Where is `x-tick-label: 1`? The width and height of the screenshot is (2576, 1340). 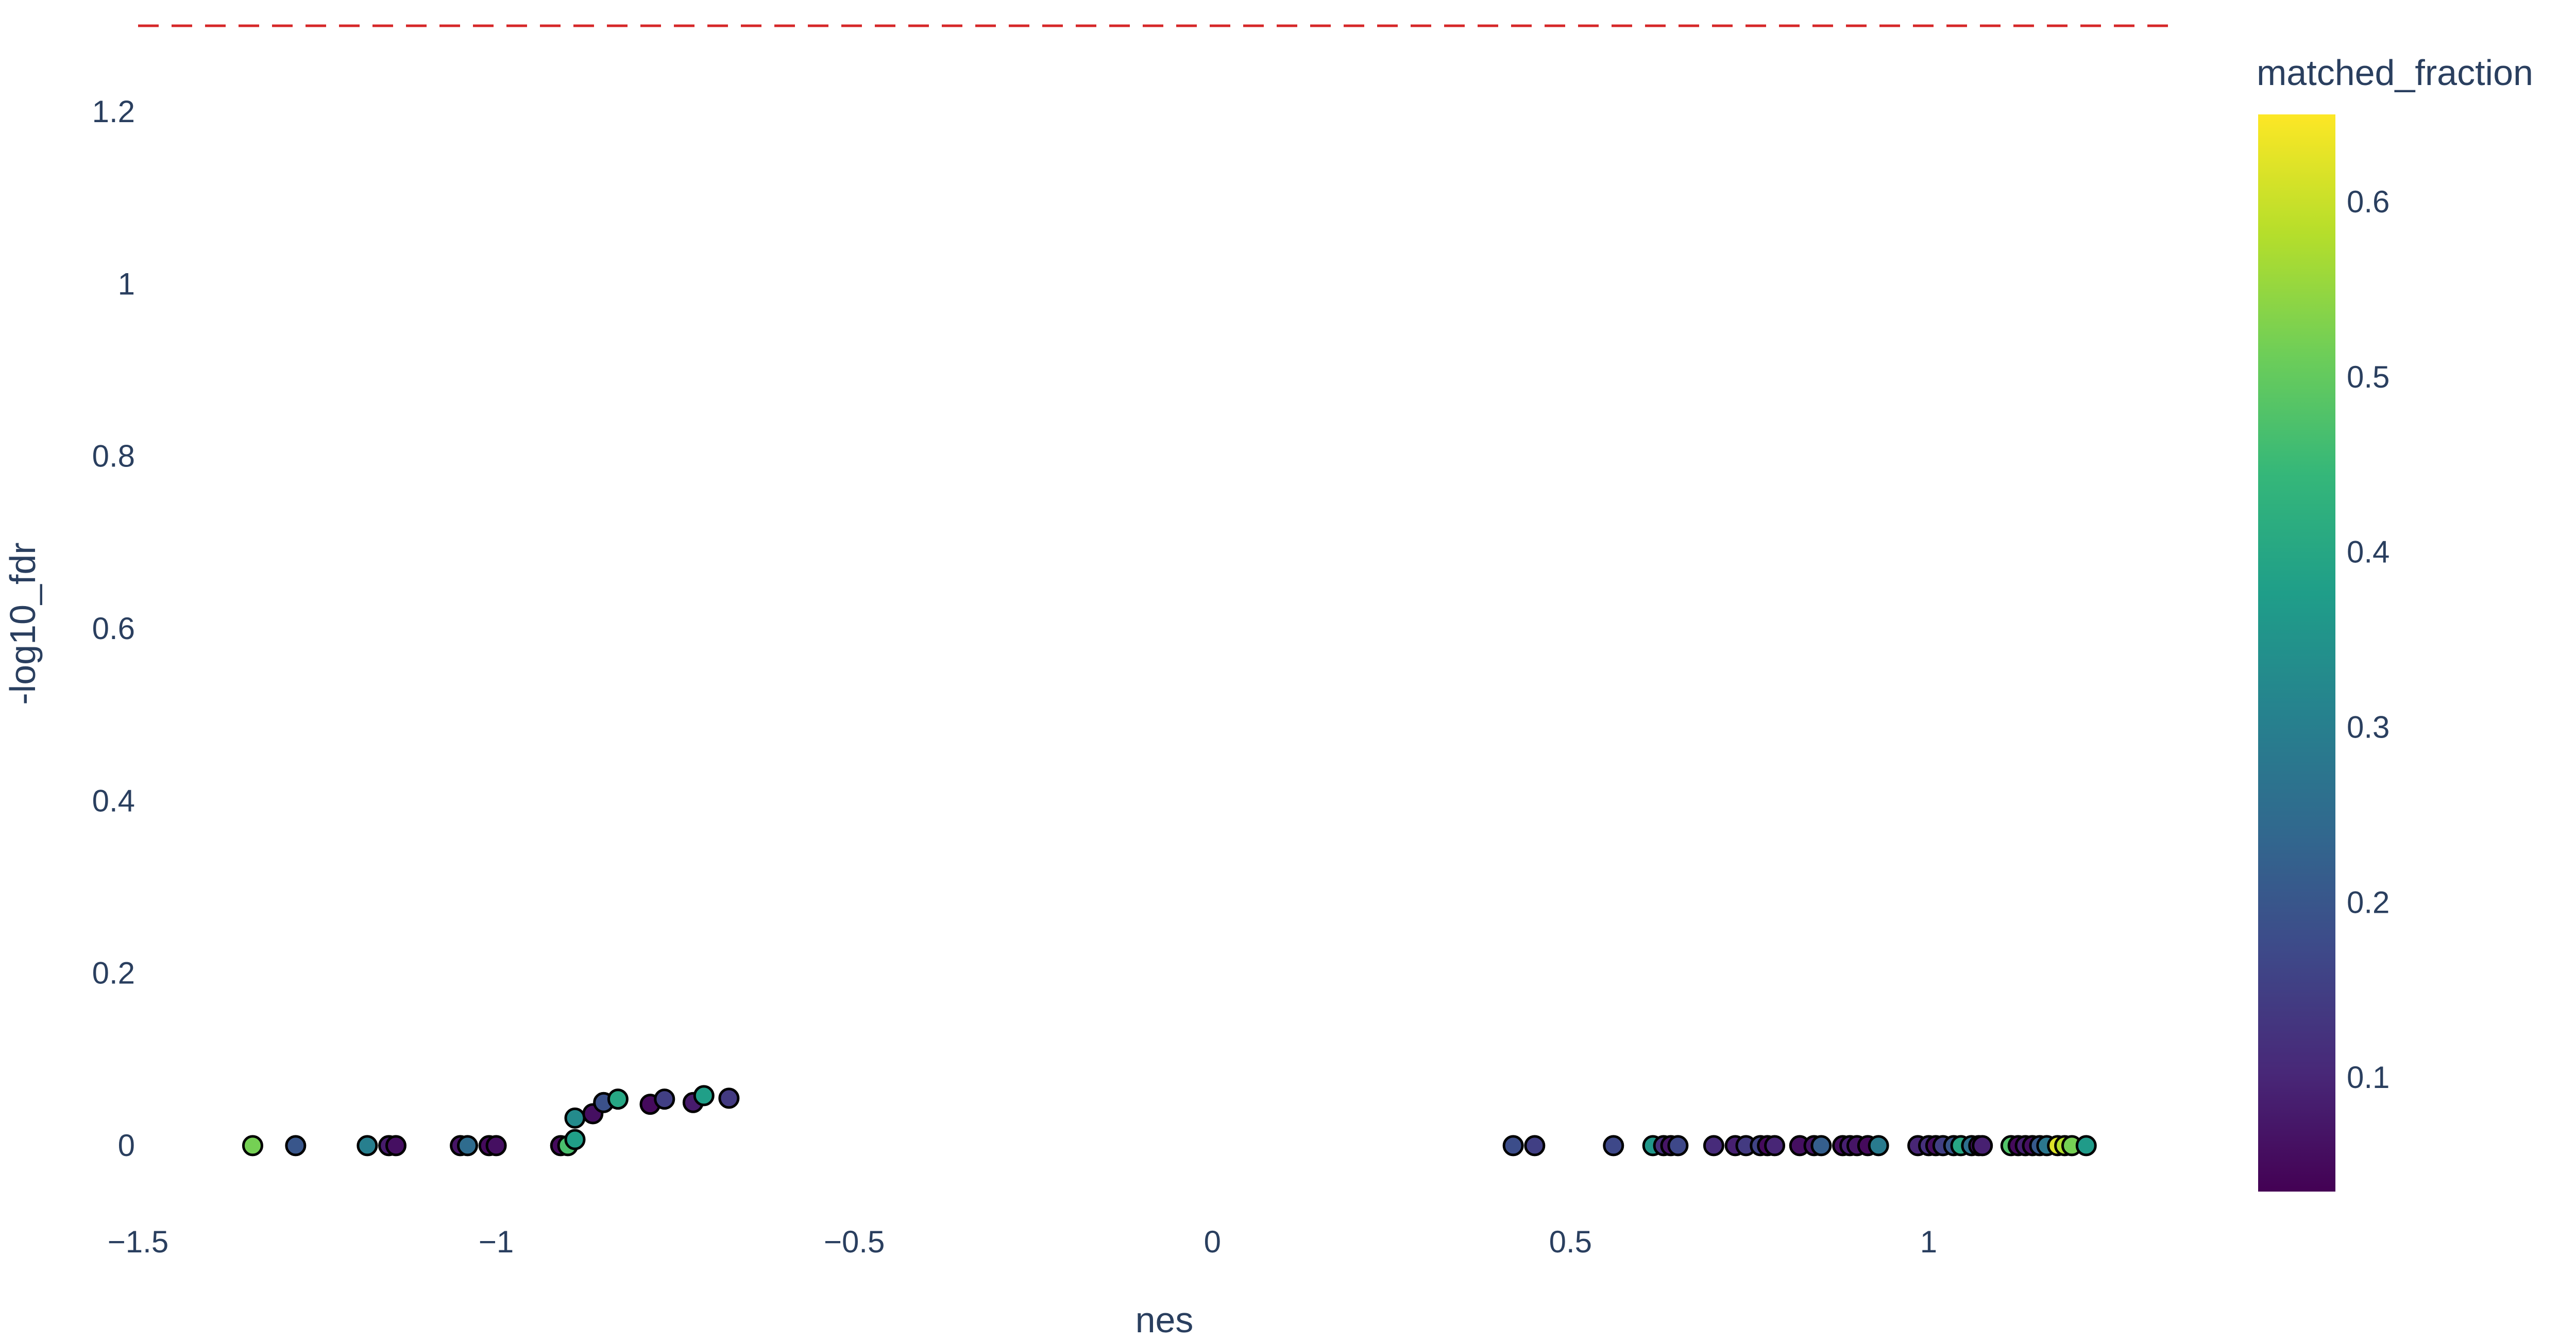 x-tick-label: 1 is located at coordinates (1928, 1242).